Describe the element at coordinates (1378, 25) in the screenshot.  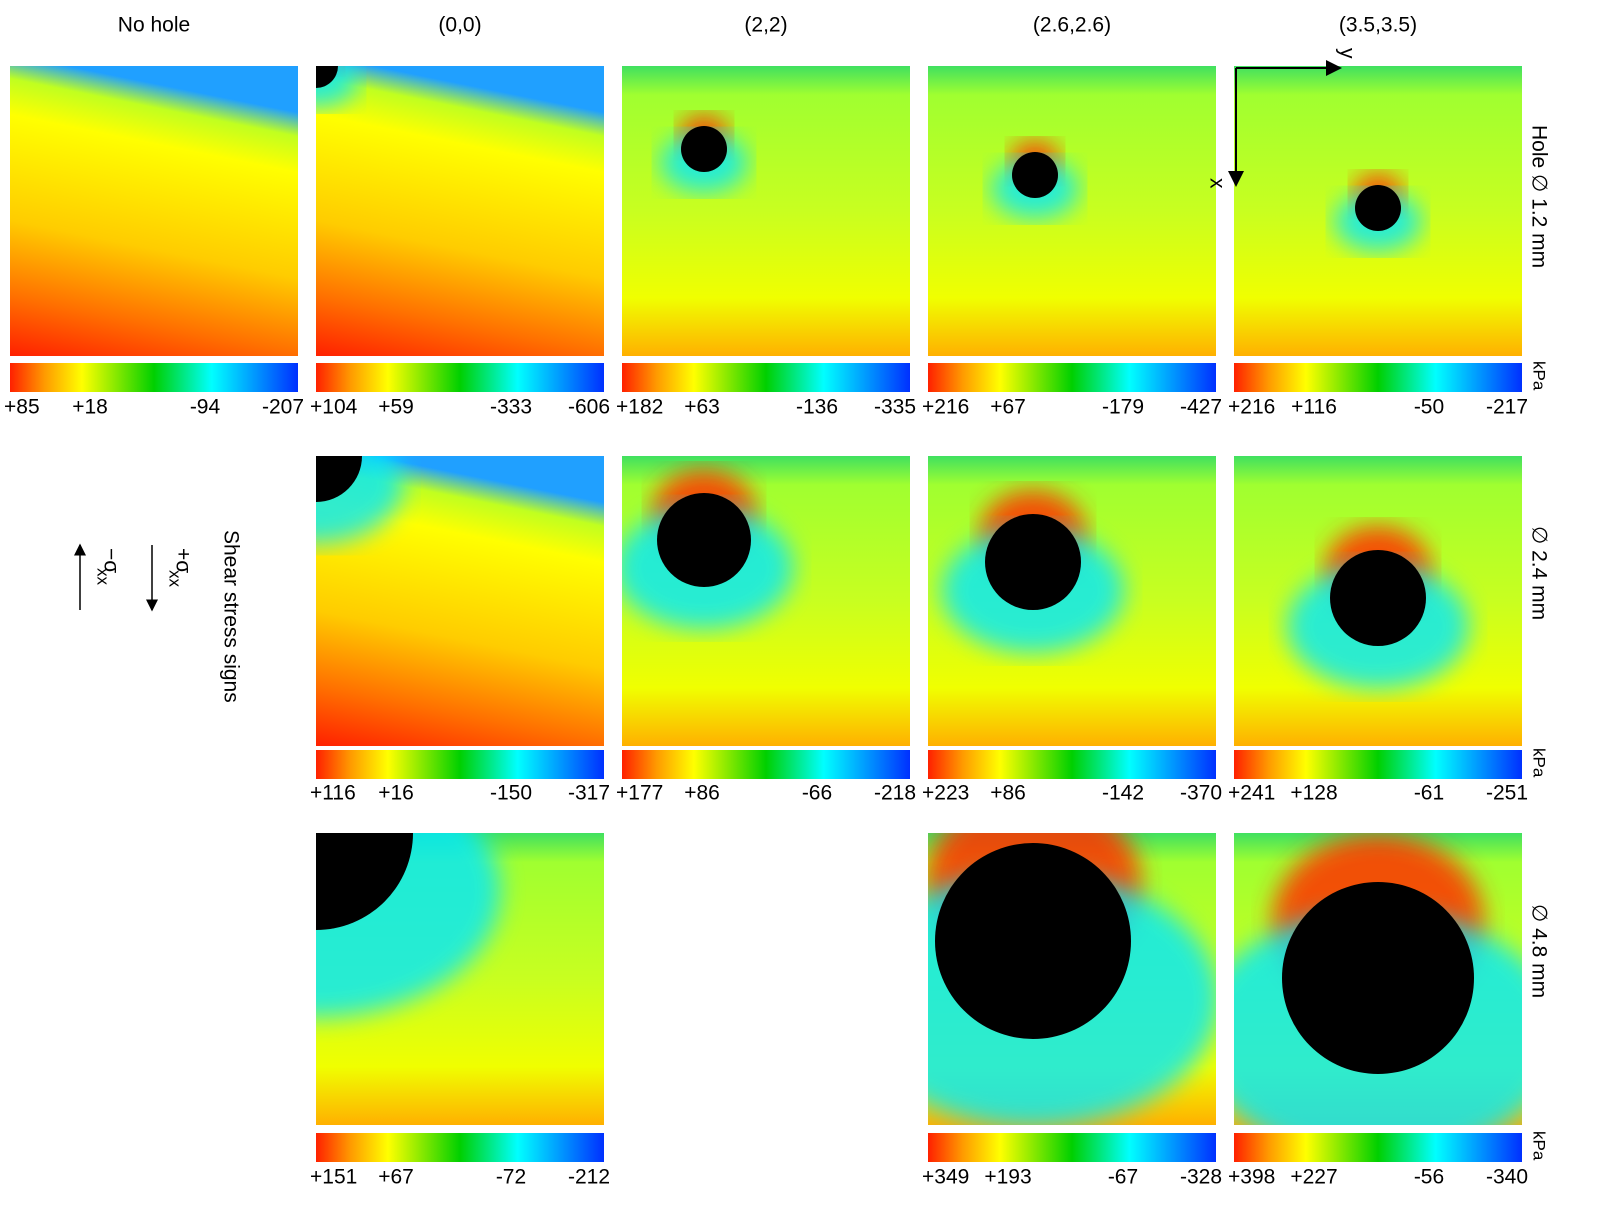
I see `column-header: (3.5,3.5)` at that location.